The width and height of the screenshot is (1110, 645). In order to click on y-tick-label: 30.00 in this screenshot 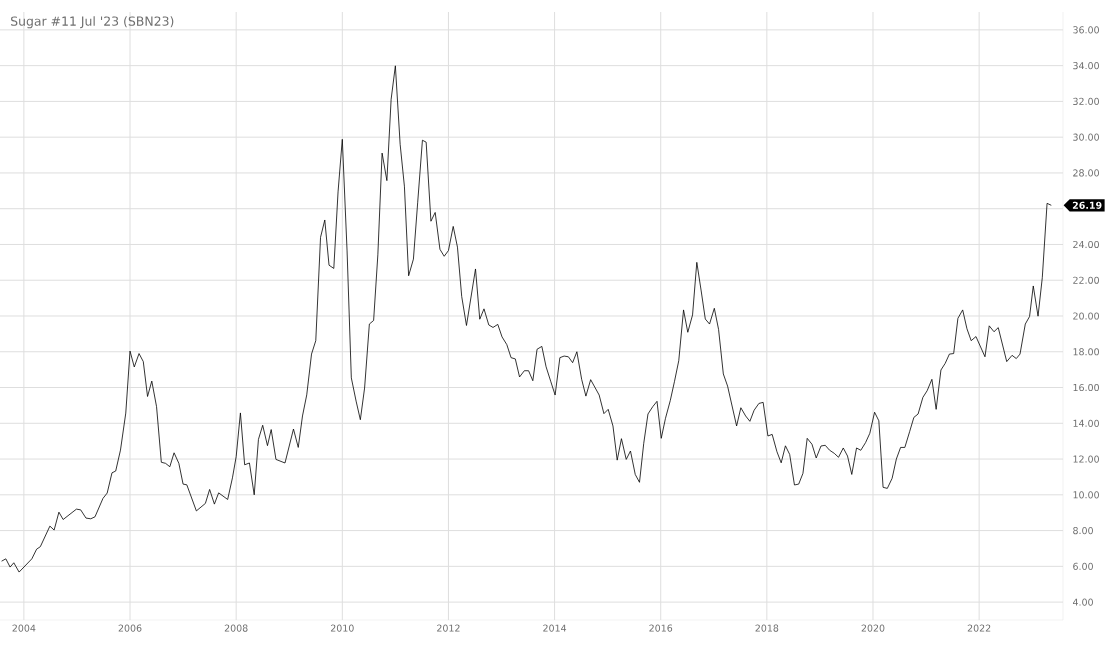, I will do `click(1086, 137)`.